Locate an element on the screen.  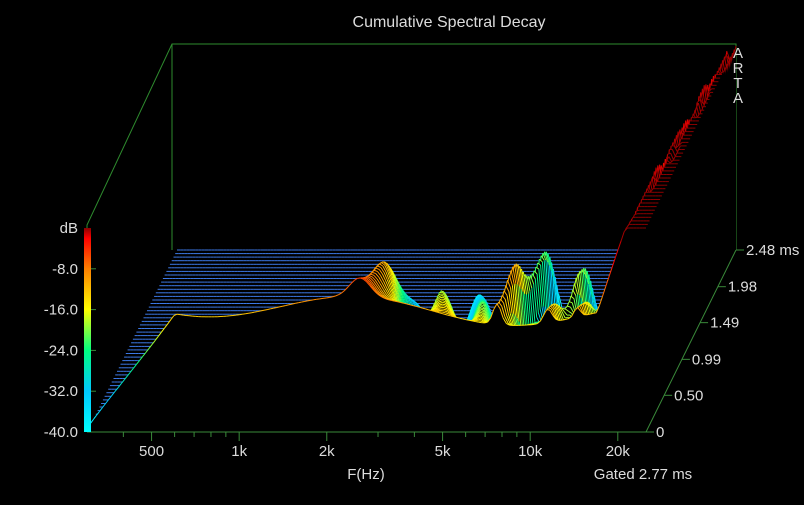
t-tick-label: 2.48 ms is located at coordinates (772, 250).